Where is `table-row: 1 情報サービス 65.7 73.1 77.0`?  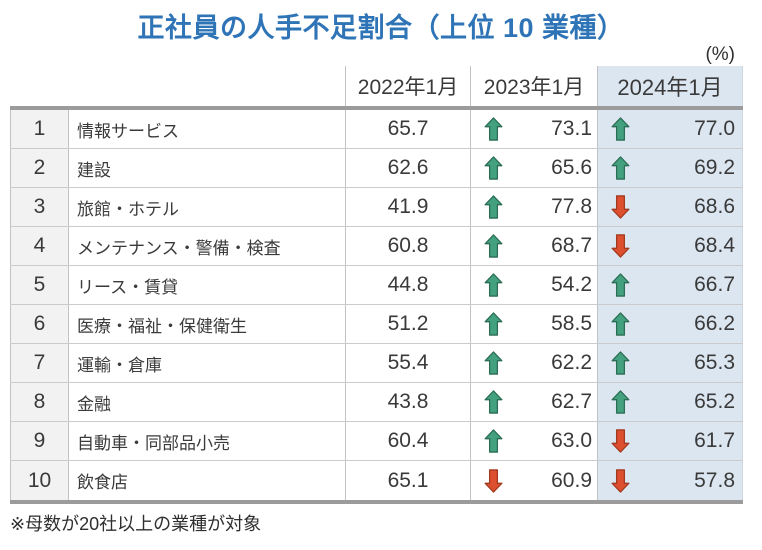 table-row: 1 情報サービス 65.7 73.1 77.0 is located at coordinates (376, 129).